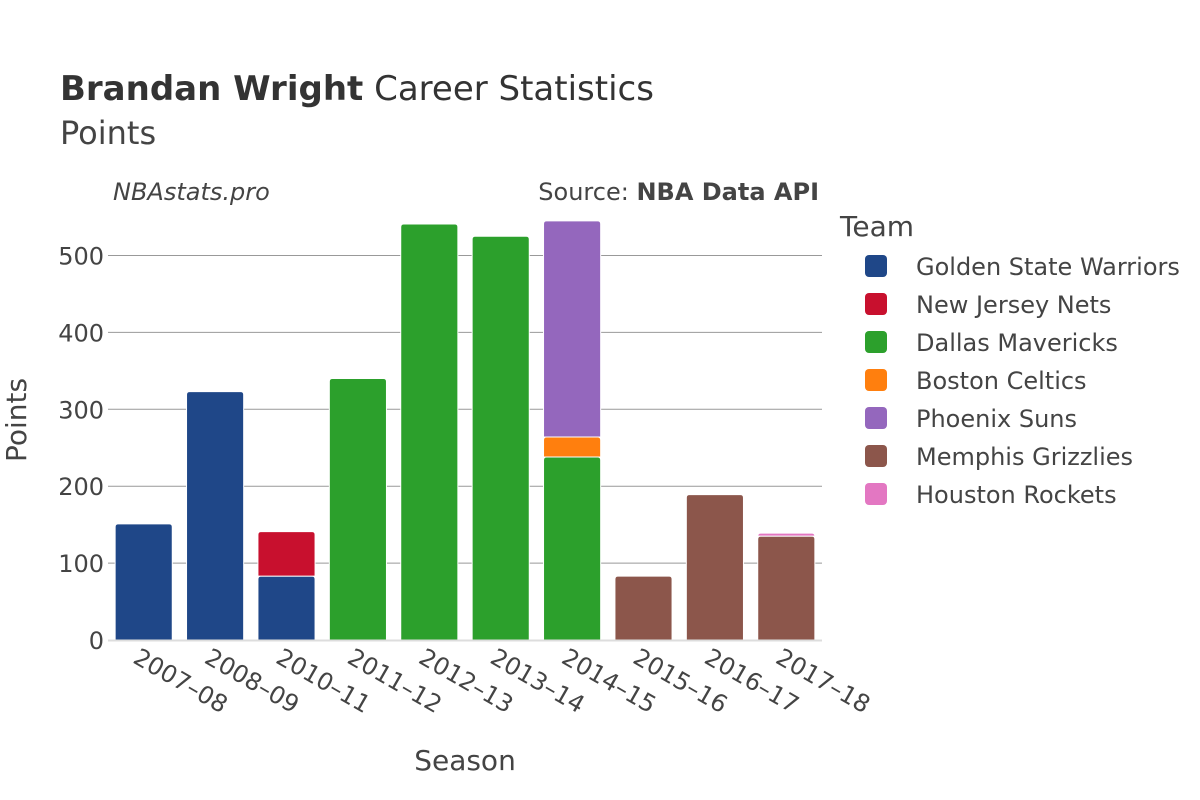  Describe the element at coordinates (1001, 381) in the screenshot. I see `legend-label: Boston Celtics` at that location.